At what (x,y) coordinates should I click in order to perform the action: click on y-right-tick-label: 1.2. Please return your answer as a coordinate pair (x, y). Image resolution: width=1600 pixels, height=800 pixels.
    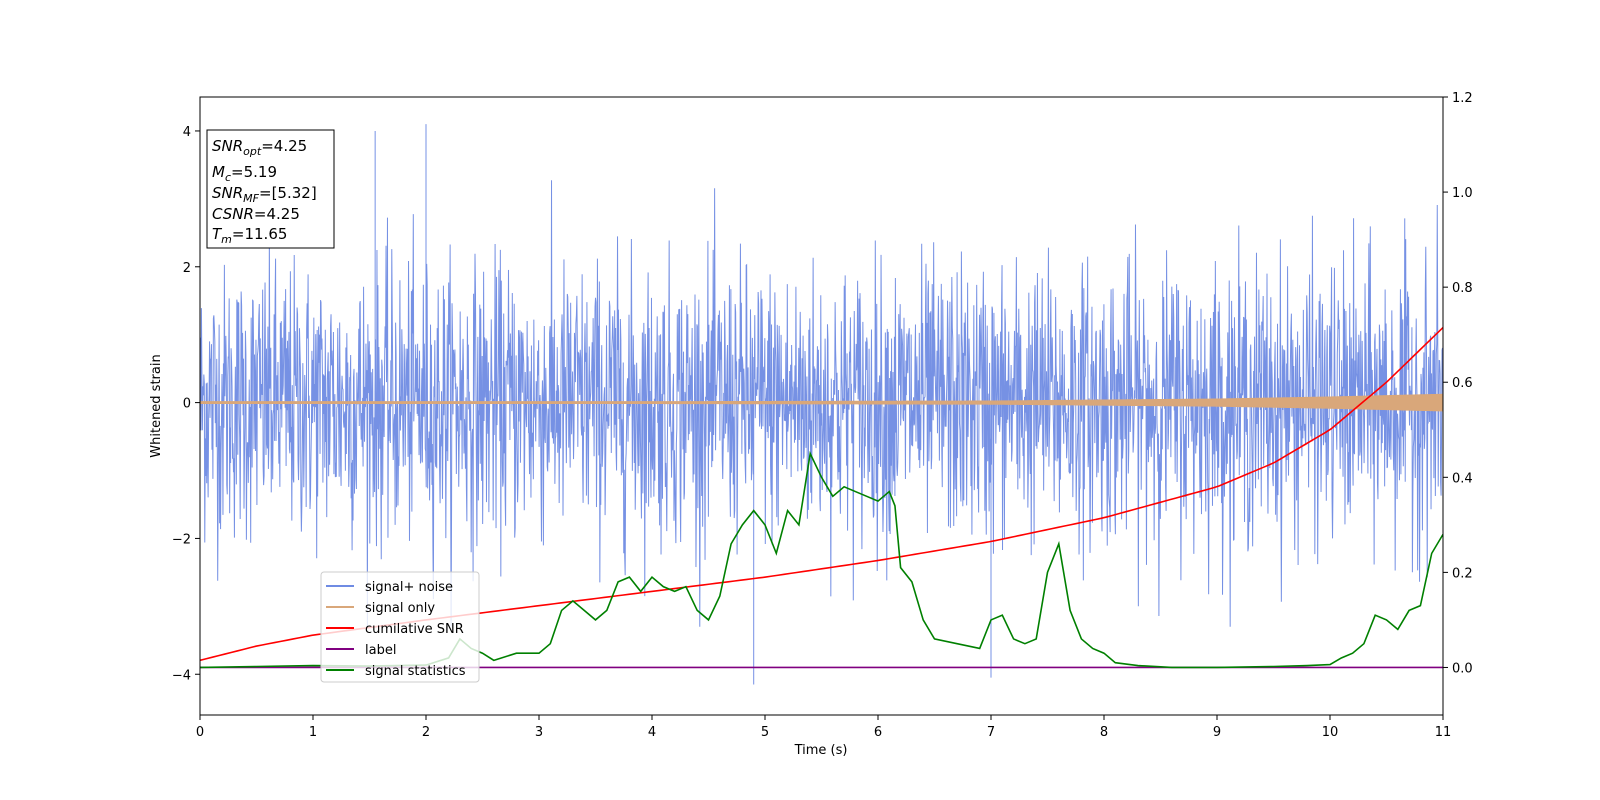
    Looking at the image, I should click on (1462, 98).